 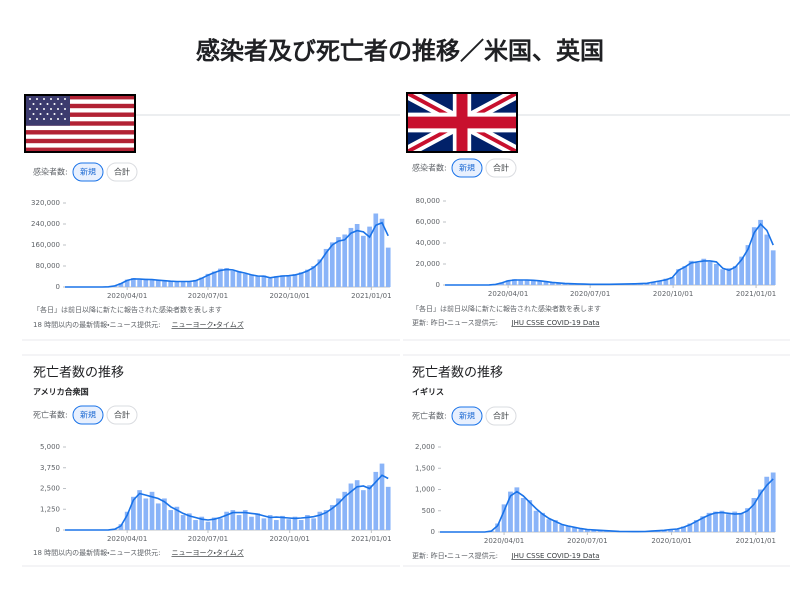 I want to click on y-tick-label: 80,000, so click(x=428, y=201).